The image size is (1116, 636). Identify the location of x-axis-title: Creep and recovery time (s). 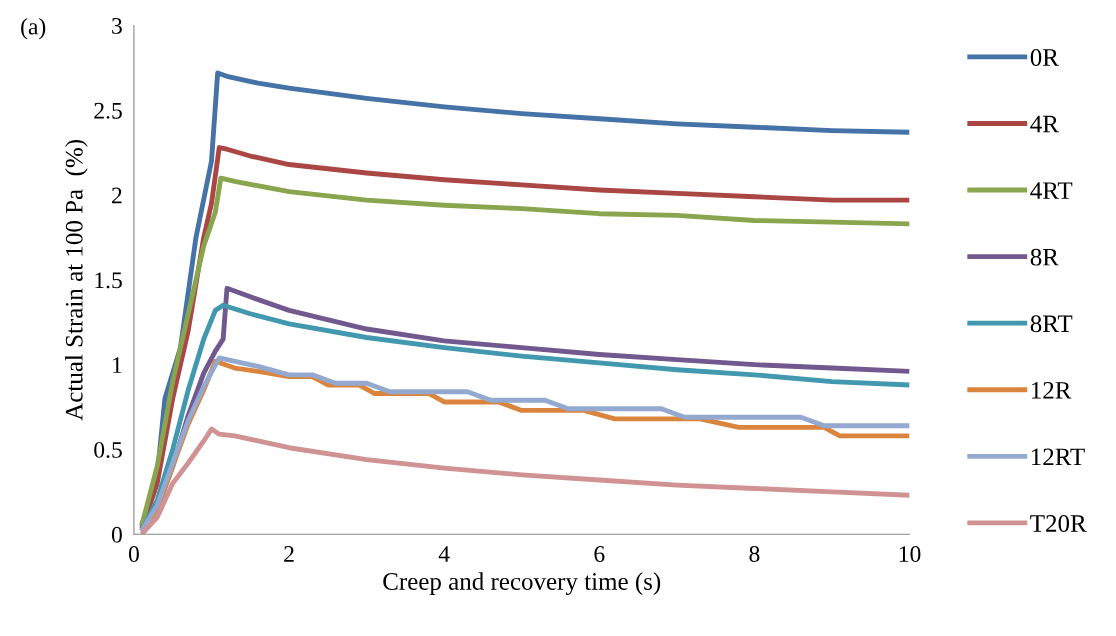
(522, 584).